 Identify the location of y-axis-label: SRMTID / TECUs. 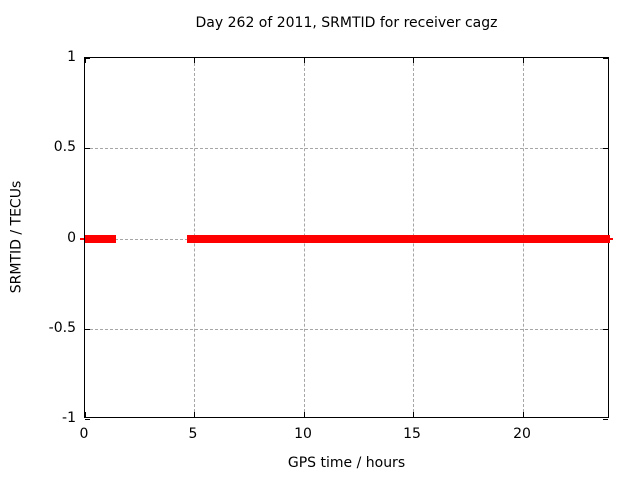
(16, 237).